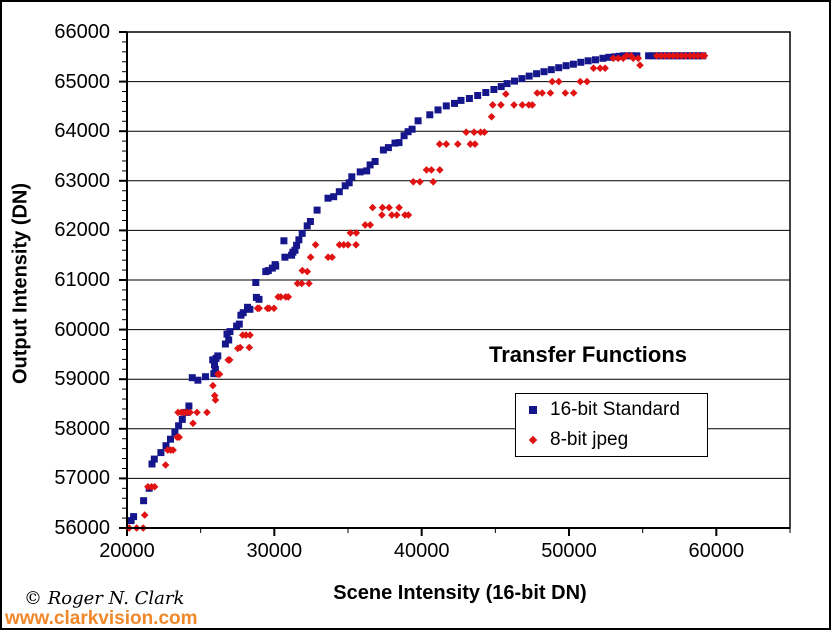  Describe the element at coordinates (588, 354) in the screenshot. I see `chart-title: Transfer Functions` at that location.